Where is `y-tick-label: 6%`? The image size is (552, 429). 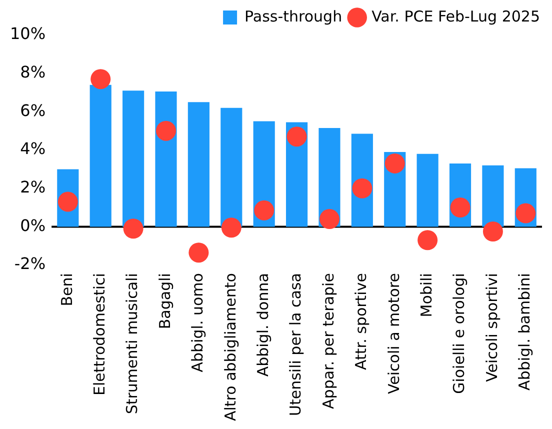
y-tick-label: 6% is located at coordinates (33, 110).